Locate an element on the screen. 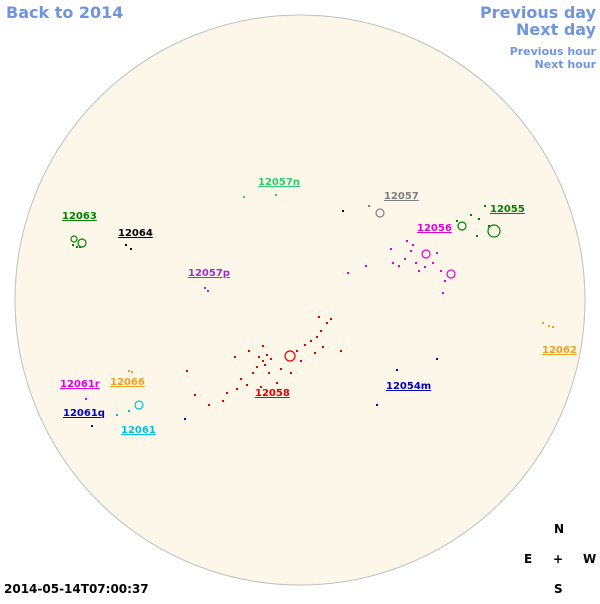 Image resolution: width=600 pixels, height=604 pixels. back-to-year-link: Back to 2014 is located at coordinates (65, 12).